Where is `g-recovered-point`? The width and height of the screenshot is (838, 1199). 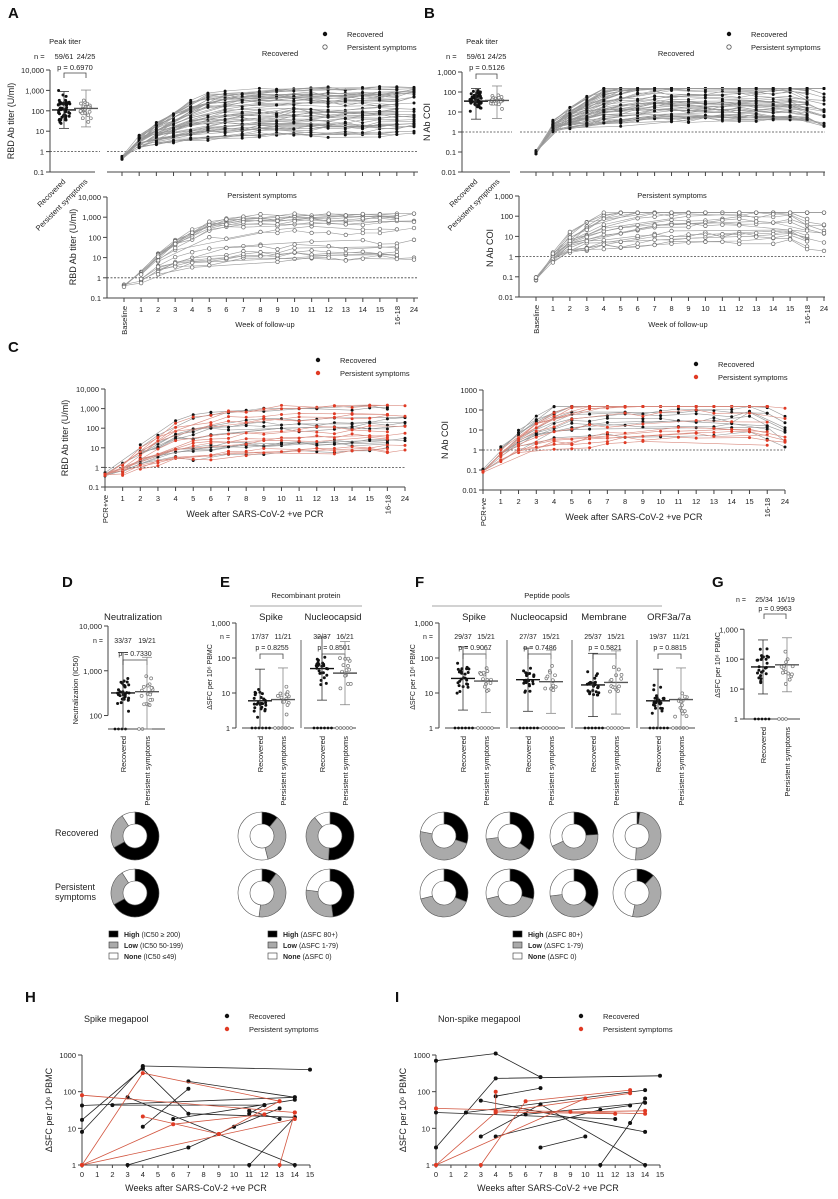
g-recovered-point is located at coordinates (766, 674).